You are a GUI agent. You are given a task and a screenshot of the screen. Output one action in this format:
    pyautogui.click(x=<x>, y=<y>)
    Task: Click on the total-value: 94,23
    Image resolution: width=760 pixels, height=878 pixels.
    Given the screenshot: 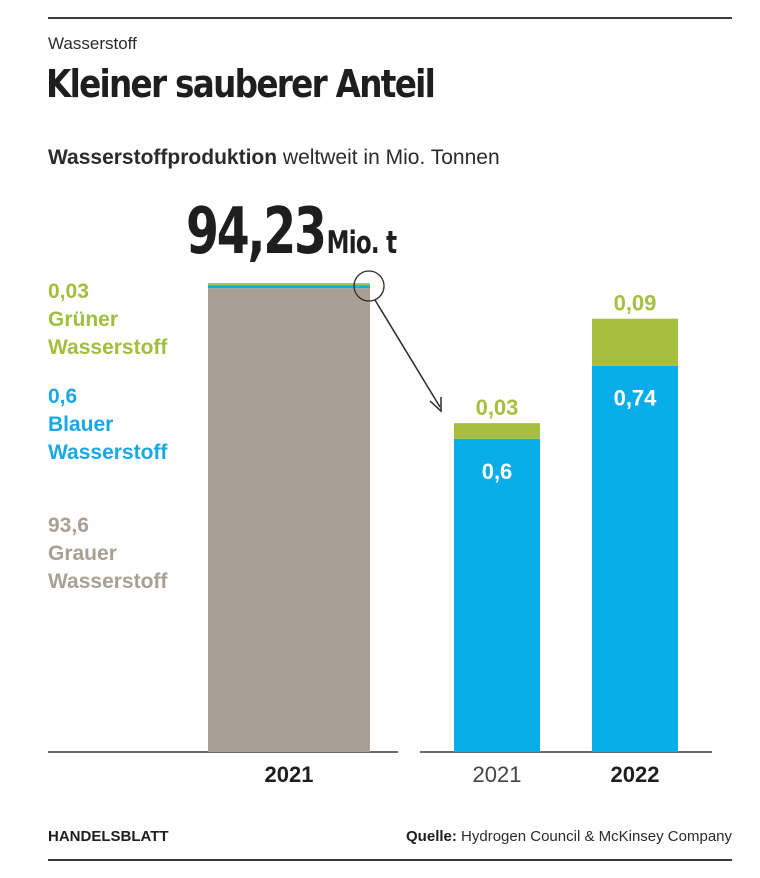 What is the action you would take?
    pyautogui.click(x=256, y=232)
    